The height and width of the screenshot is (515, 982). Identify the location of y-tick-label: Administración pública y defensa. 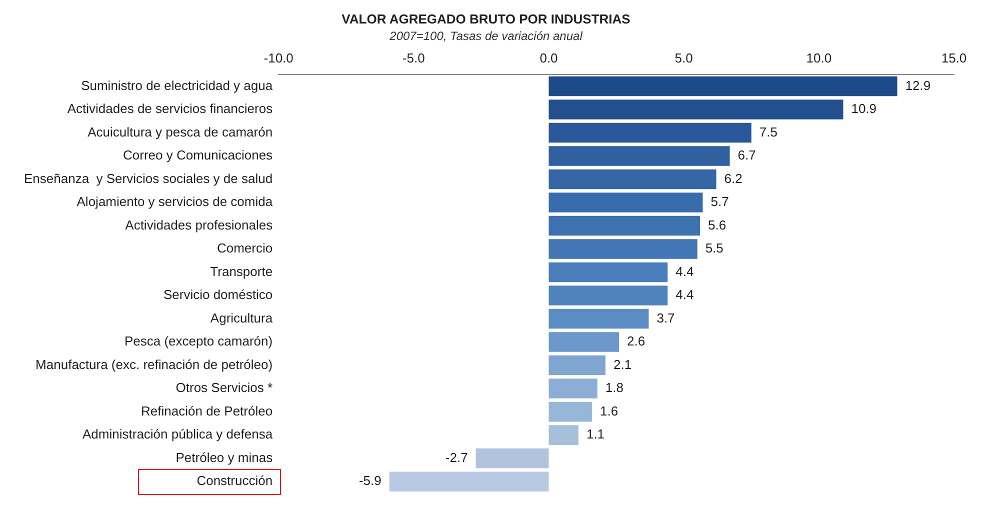
(178, 434).